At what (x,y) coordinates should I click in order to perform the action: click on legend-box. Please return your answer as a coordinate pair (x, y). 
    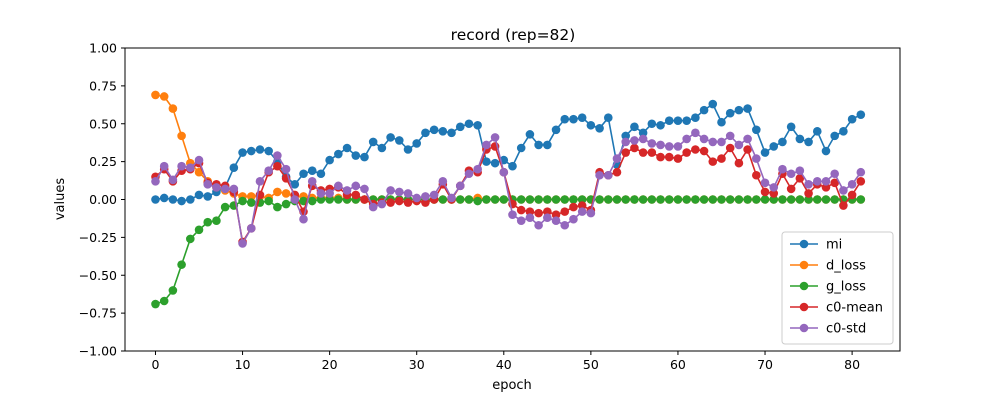
    Looking at the image, I should click on (837, 288).